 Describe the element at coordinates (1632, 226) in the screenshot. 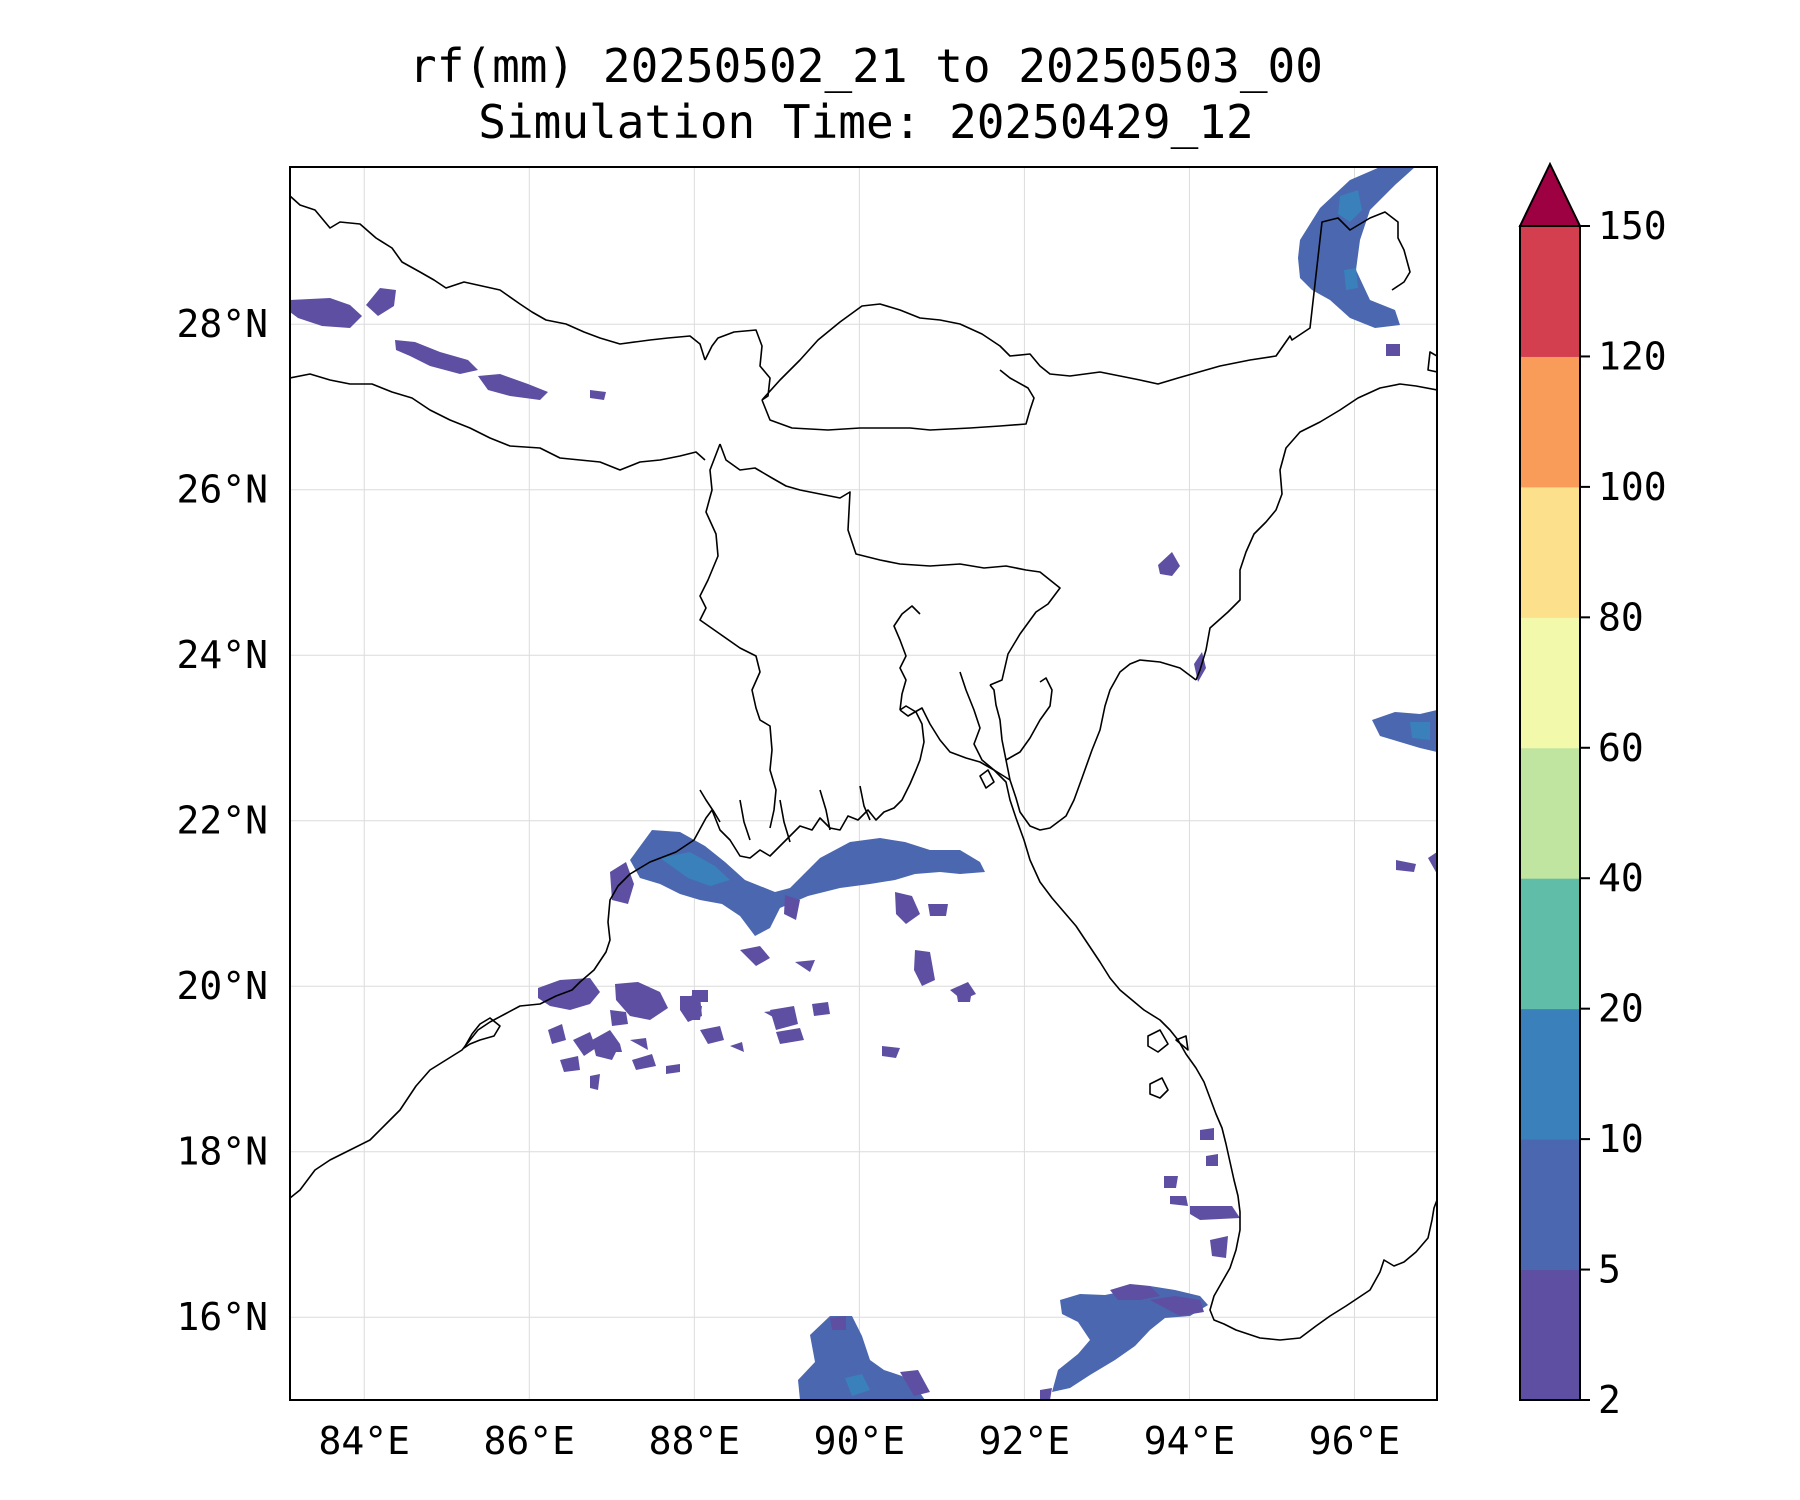

I see `colorbar-top-label: 150` at that location.